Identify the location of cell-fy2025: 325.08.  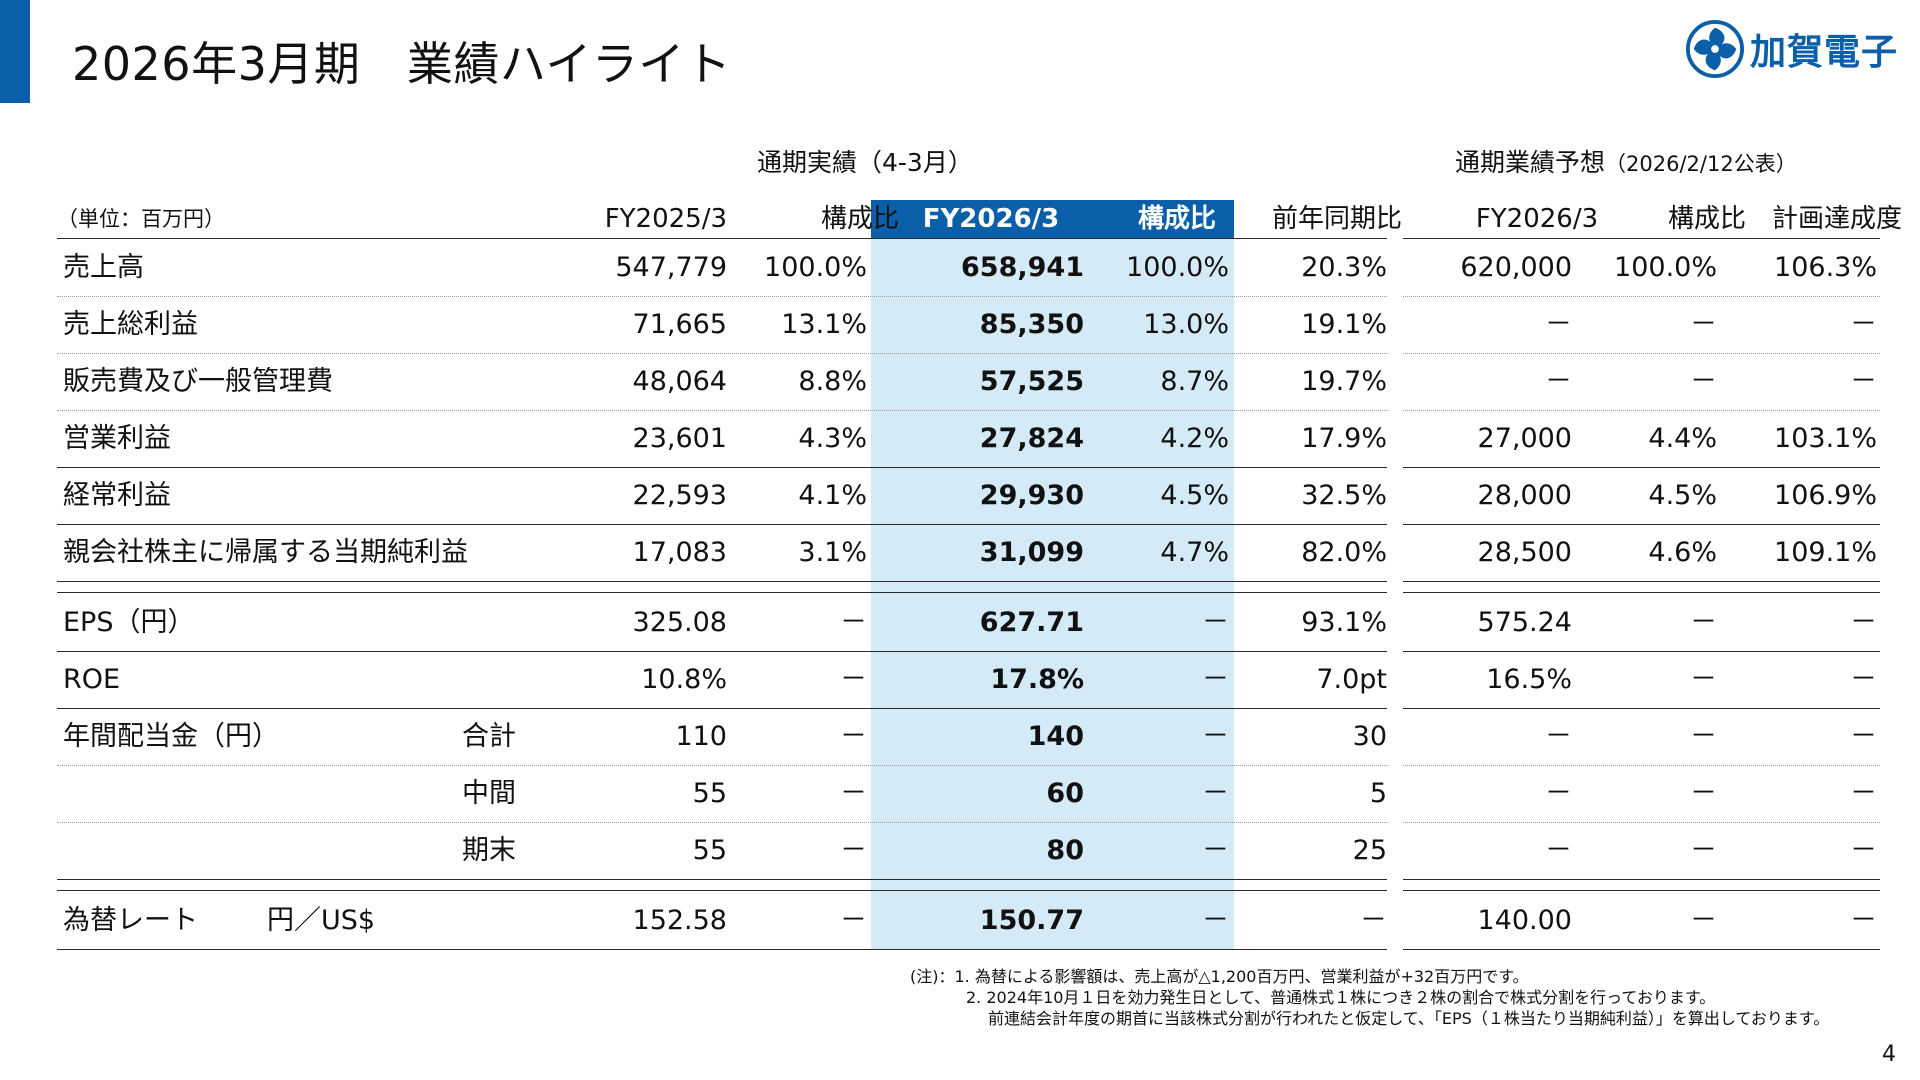
(679, 622).